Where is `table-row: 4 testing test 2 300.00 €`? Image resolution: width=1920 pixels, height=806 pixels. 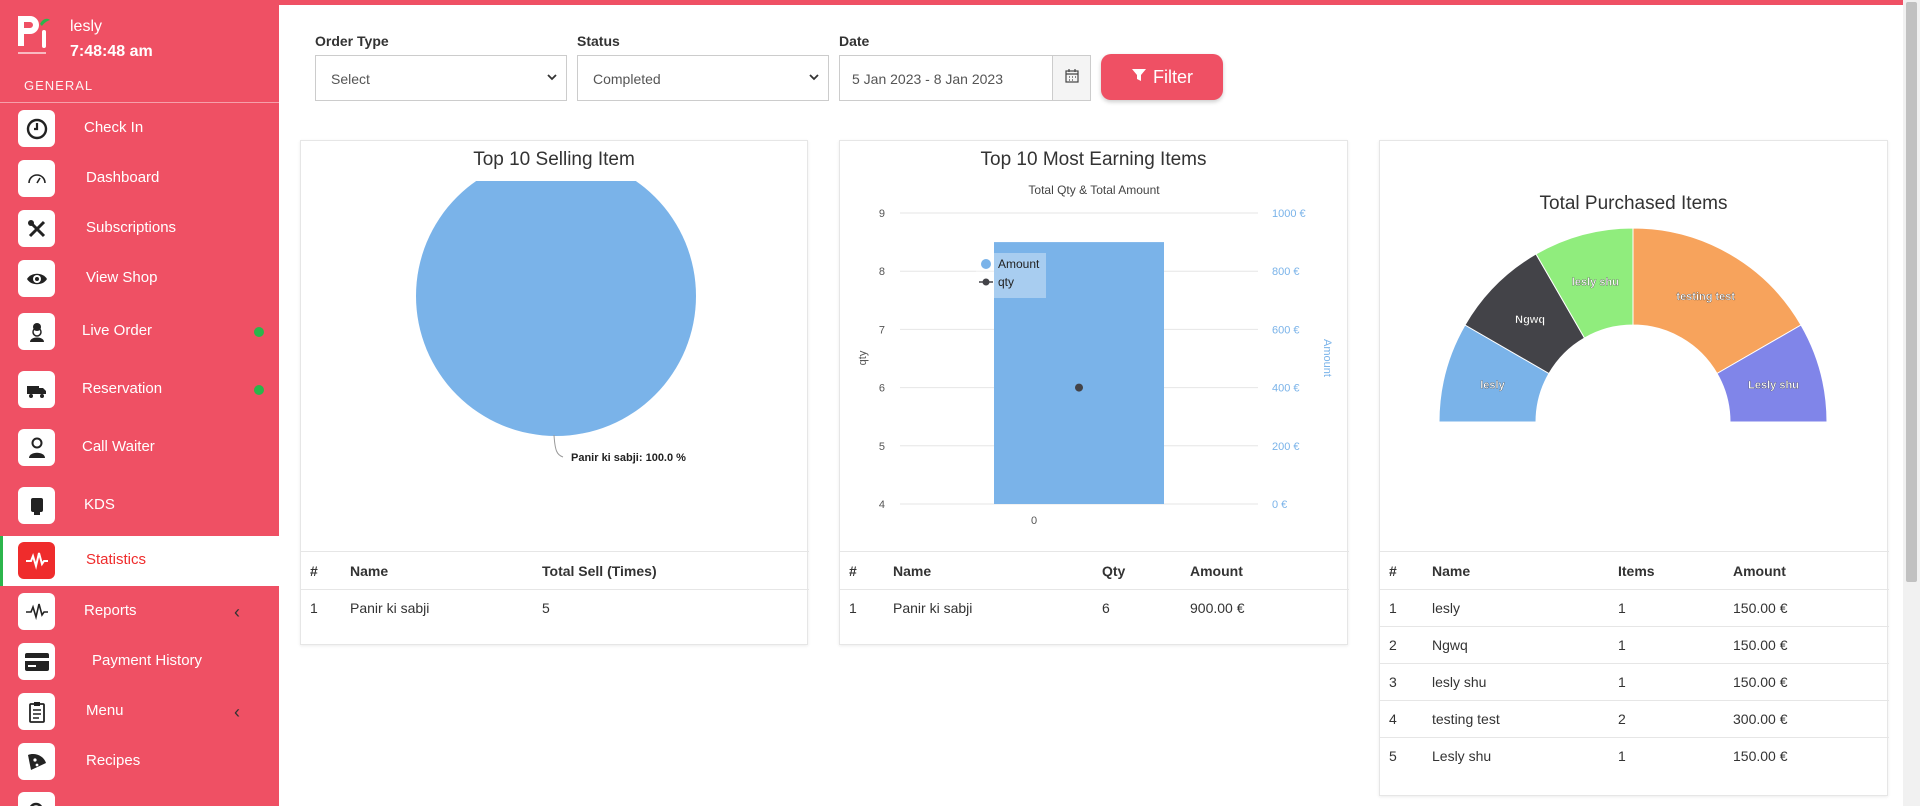
table-row: 4 testing test 2 300.00 € is located at coordinates (1634, 719).